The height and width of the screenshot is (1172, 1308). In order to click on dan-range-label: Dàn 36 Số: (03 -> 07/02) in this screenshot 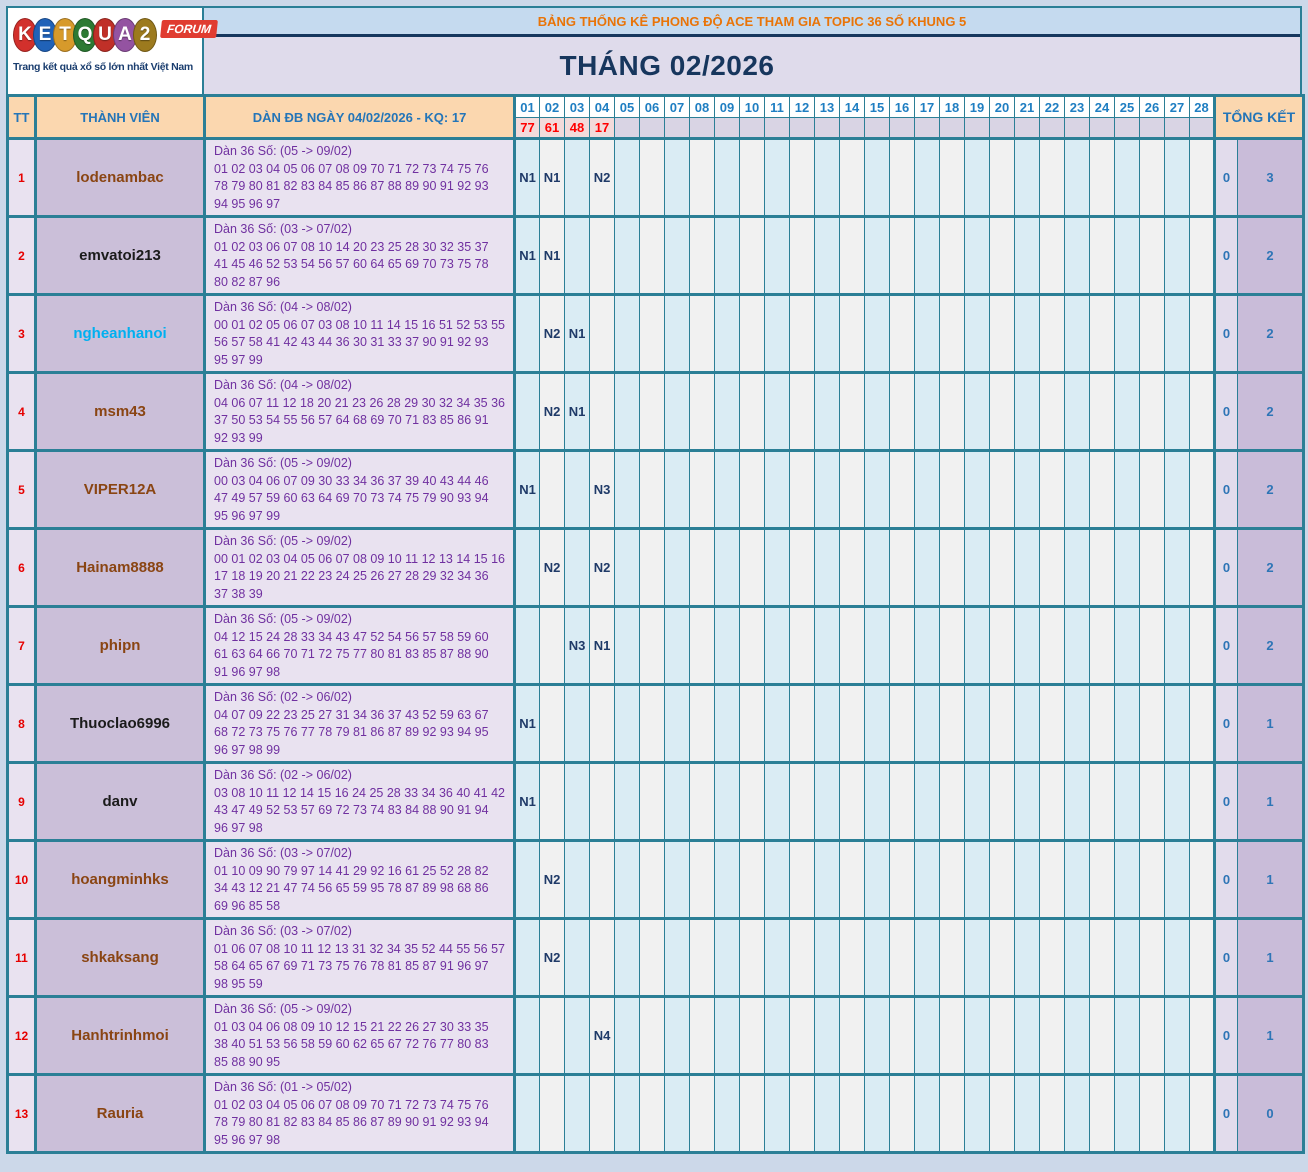, I will do `click(283, 229)`.